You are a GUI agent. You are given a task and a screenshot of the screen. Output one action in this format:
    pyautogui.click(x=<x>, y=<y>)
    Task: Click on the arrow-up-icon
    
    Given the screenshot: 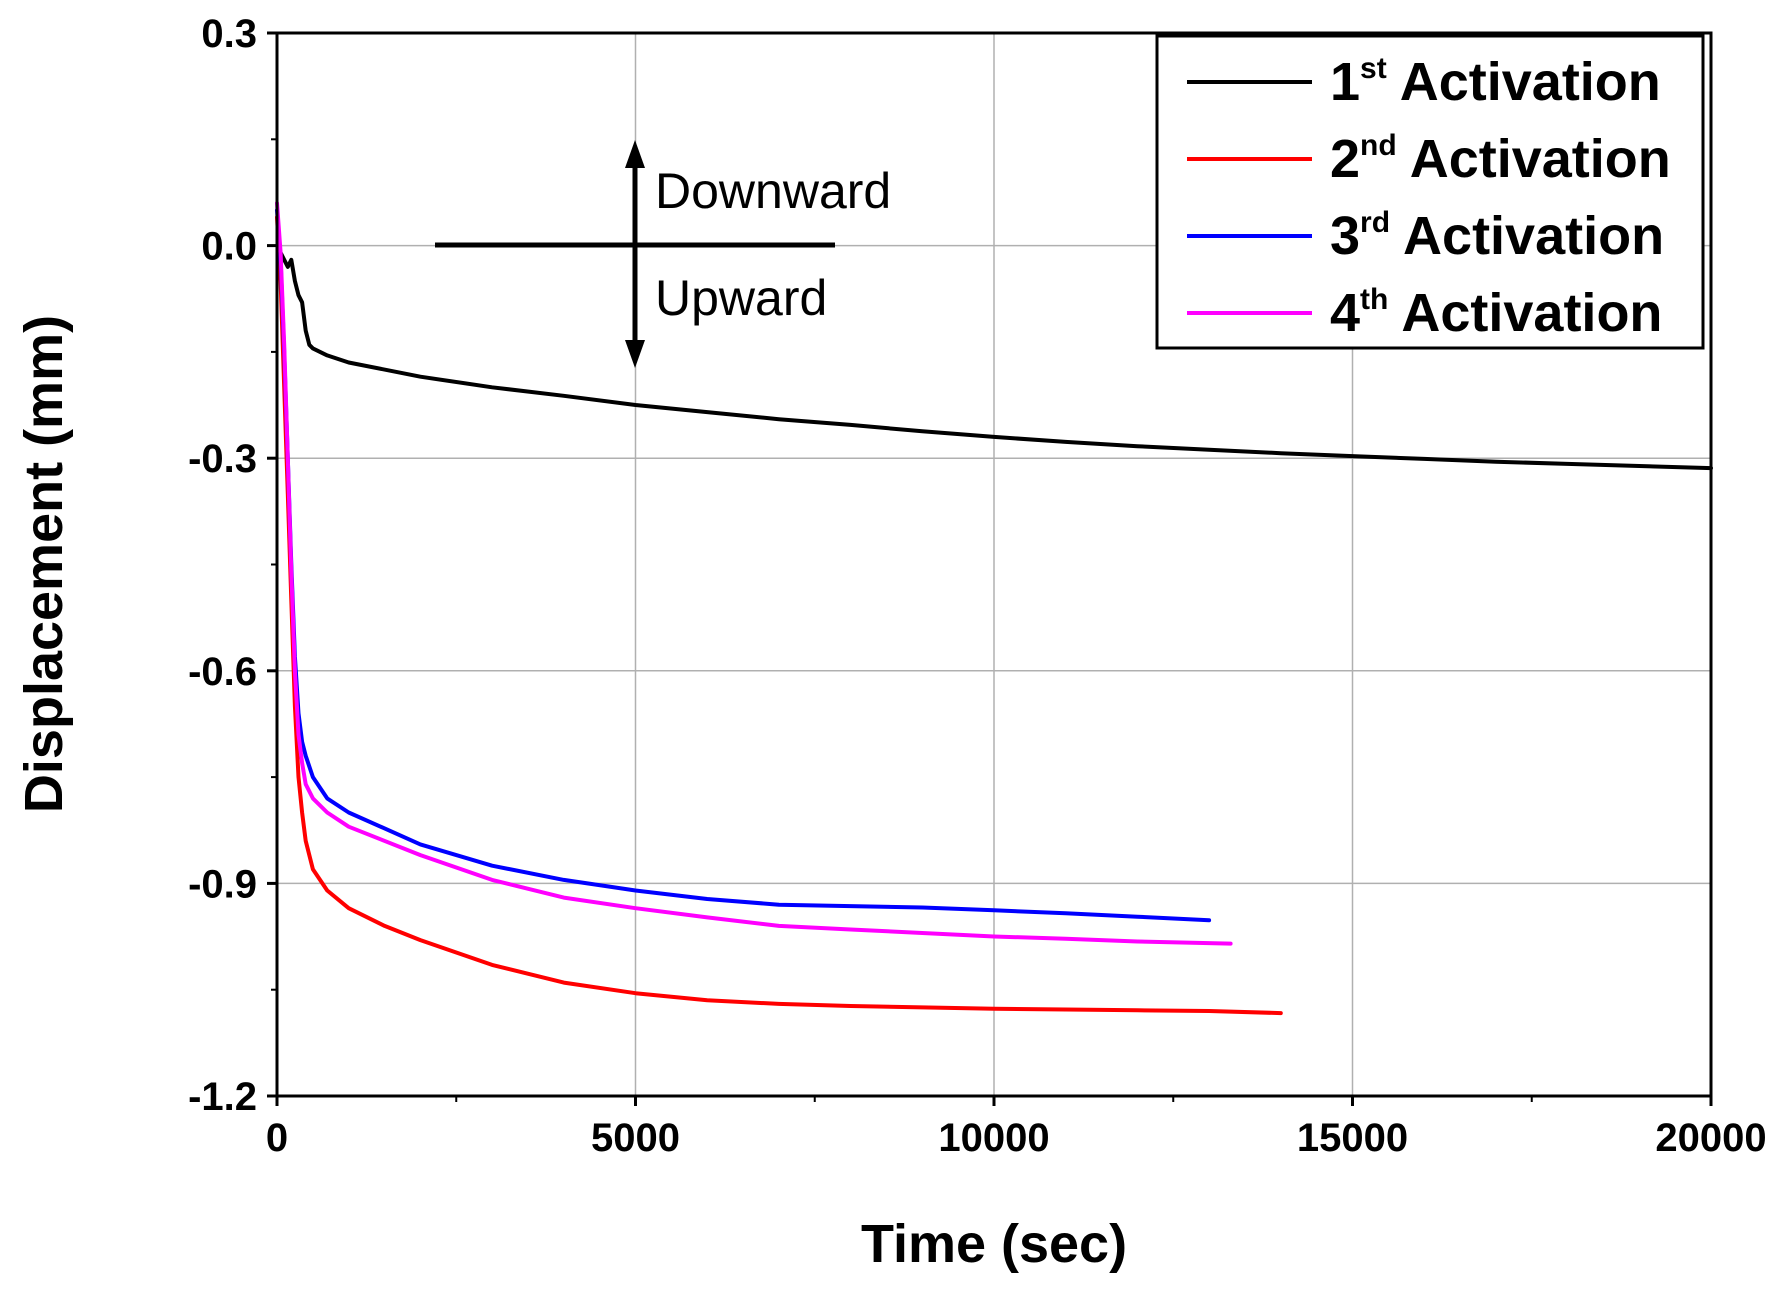 What is the action you would take?
    pyautogui.click(x=635, y=154)
    